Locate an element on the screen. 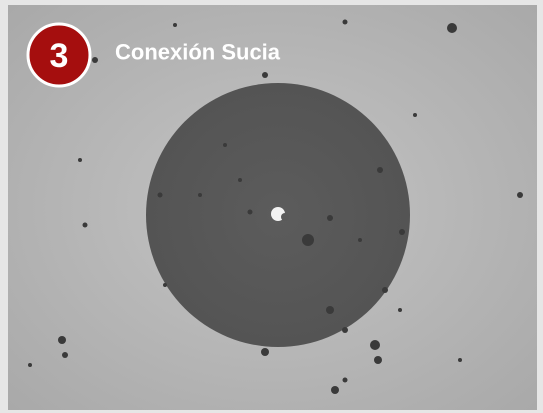 This screenshot has width=543, height=413. badge-number: 3 is located at coordinates (59, 56).